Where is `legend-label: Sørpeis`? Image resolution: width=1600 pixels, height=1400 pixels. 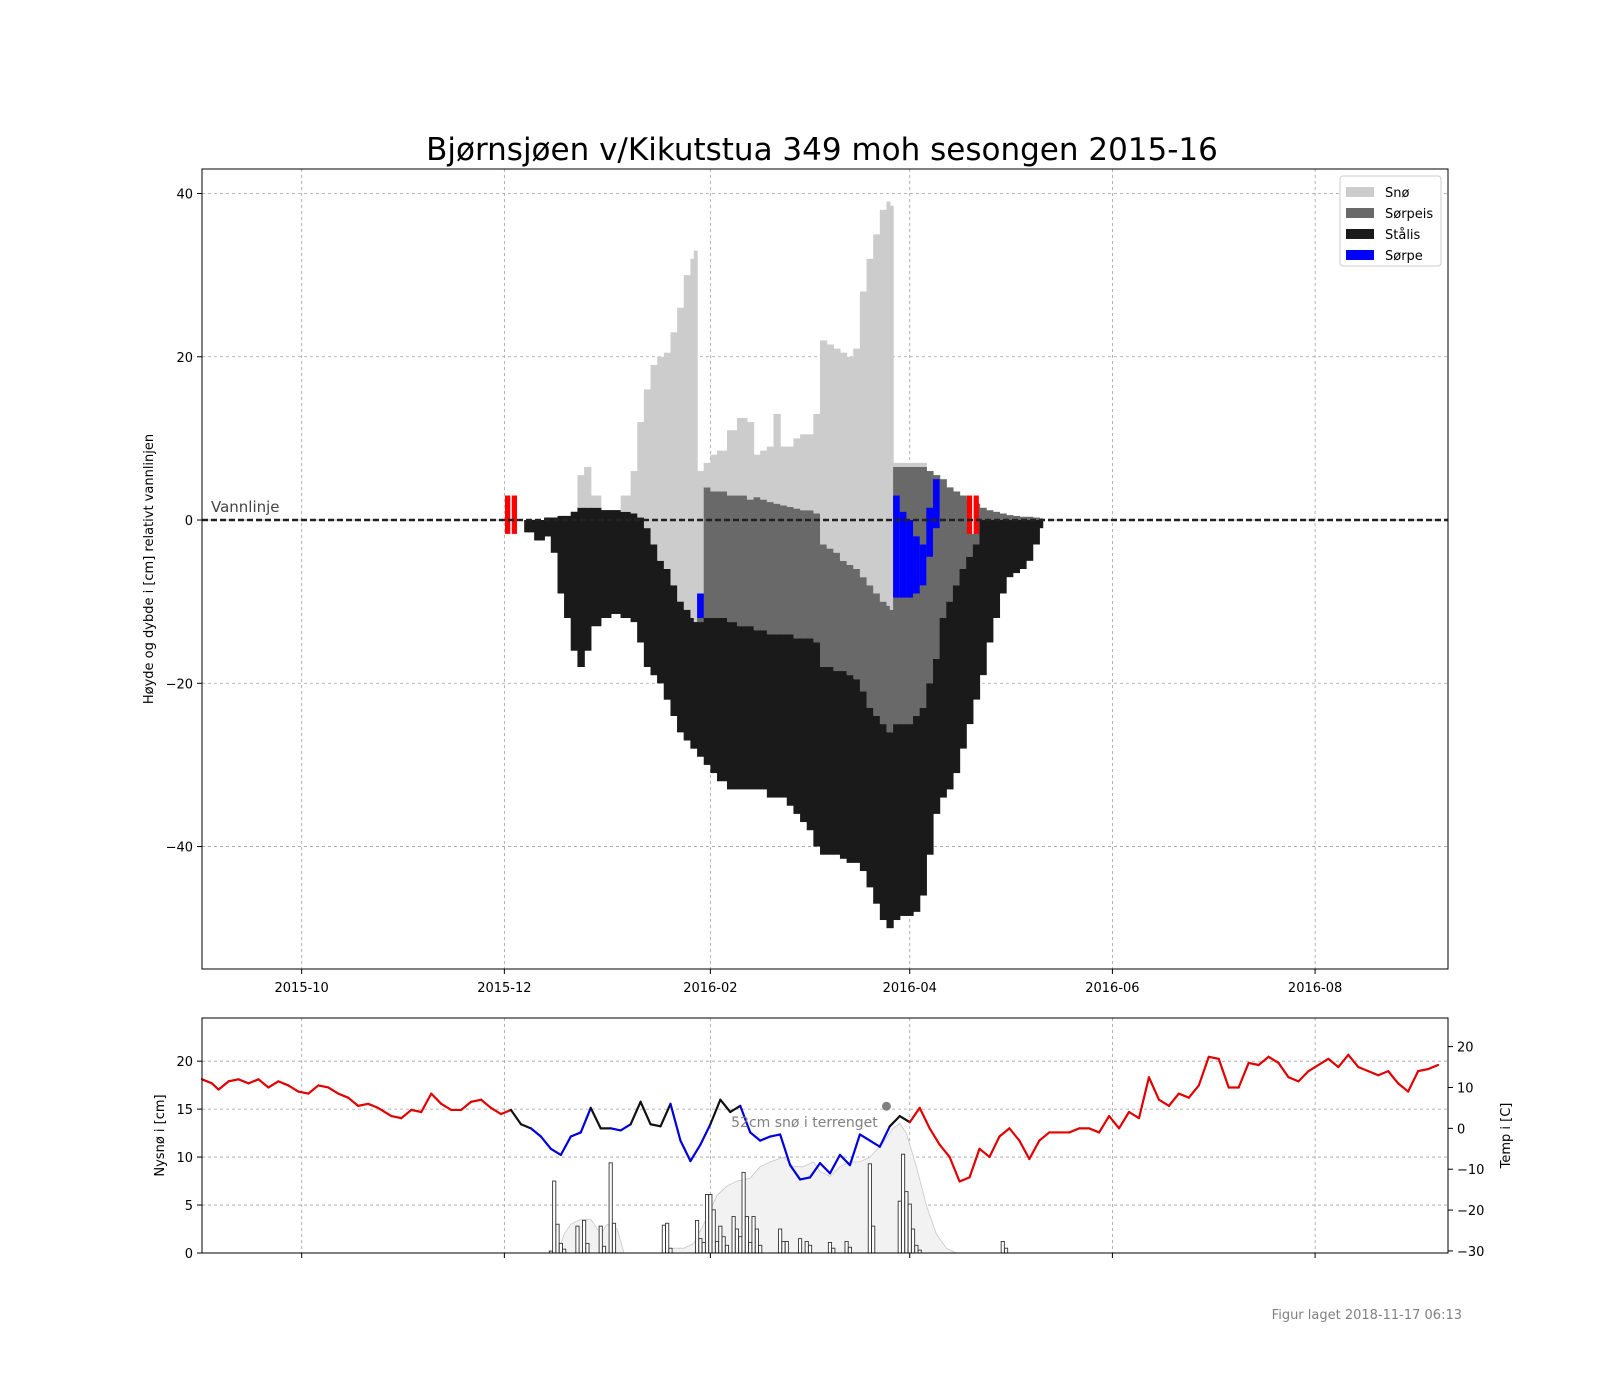
legend-label: Sørpeis is located at coordinates (1409, 214).